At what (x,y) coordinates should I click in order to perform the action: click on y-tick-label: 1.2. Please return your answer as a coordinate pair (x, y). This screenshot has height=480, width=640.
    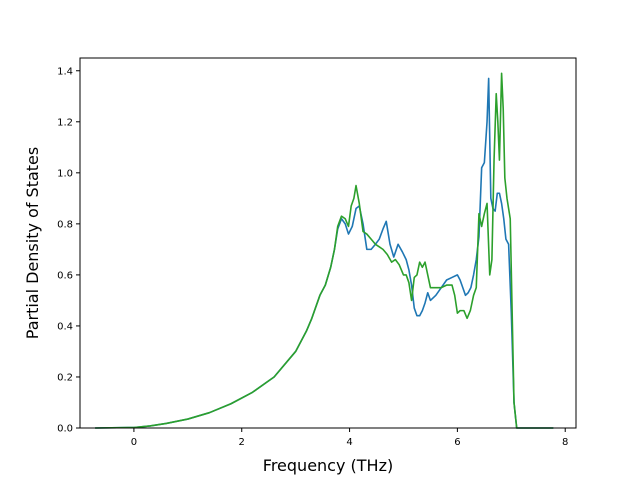
    Looking at the image, I should click on (65, 122).